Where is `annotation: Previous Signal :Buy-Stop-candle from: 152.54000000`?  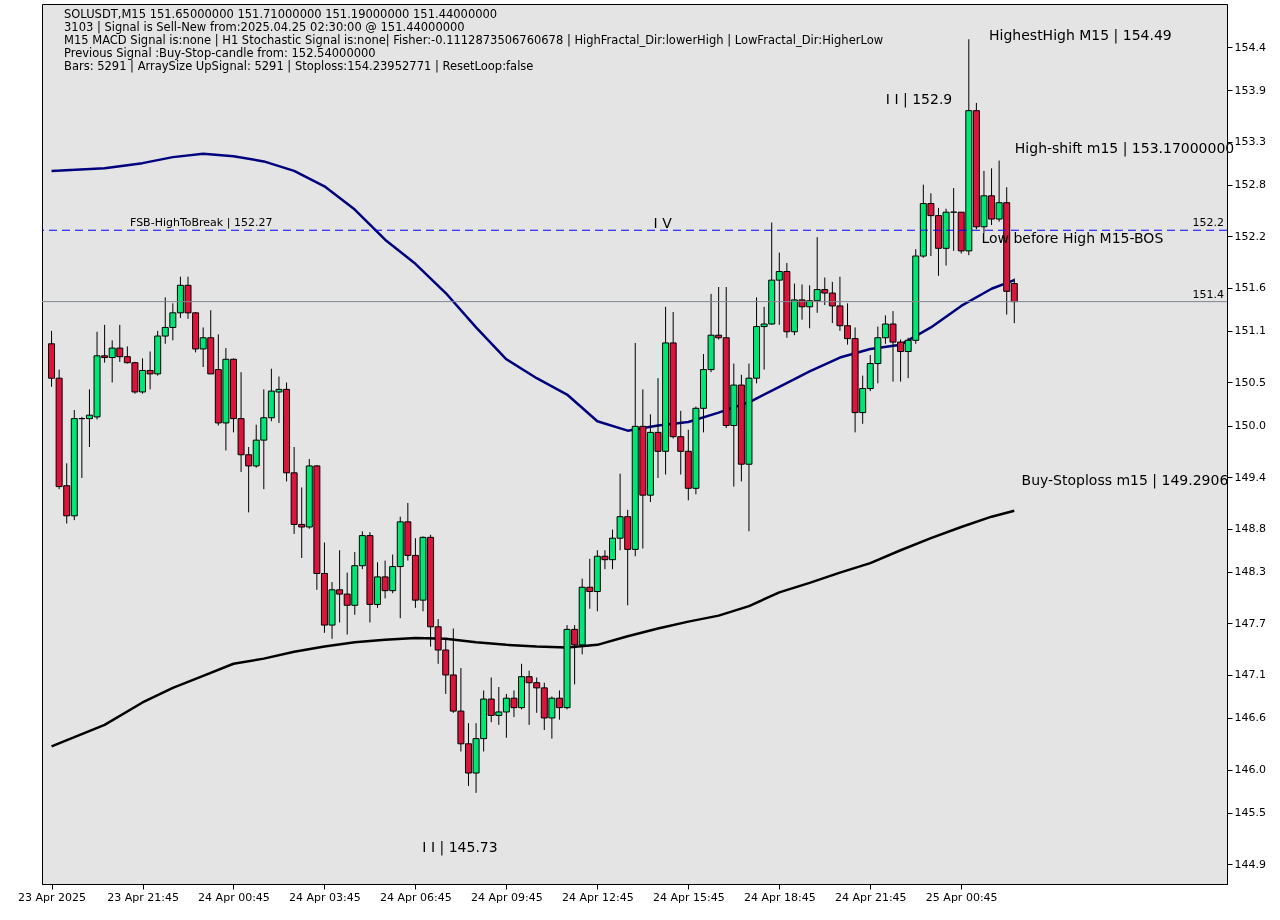 annotation: Previous Signal :Buy-Stop-candle from: 152.54000000 is located at coordinates (220, 53).